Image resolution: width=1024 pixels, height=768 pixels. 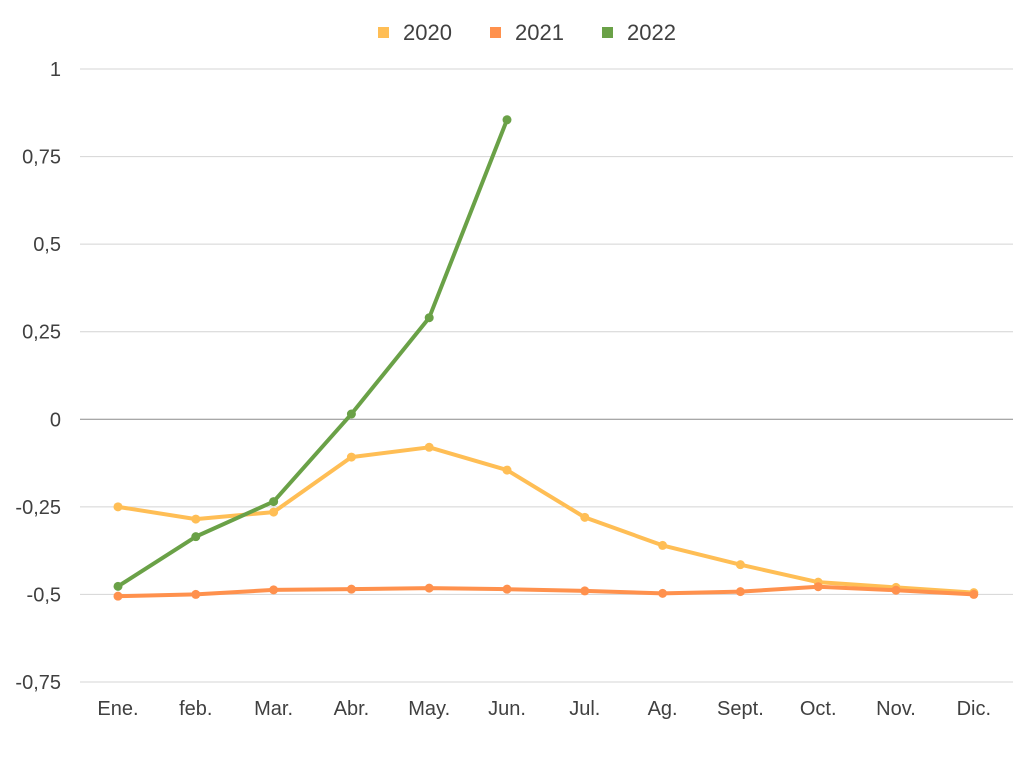 I want to click on y-tick-label: -0,25, so click(x=38, y=508).